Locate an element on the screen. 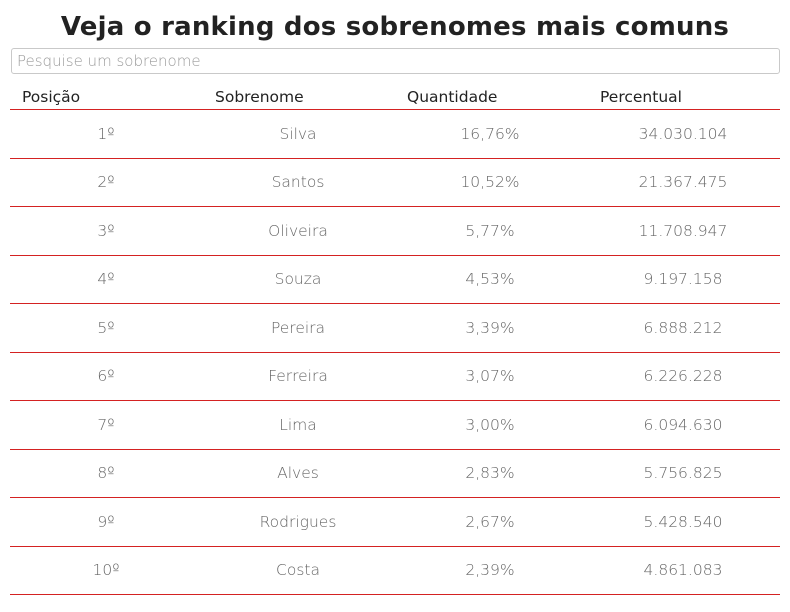 This screenshot has width=790, height=612. table-header-row: Posição Sobrenome Quantidade Percentual is located at coordinates (395, 98).